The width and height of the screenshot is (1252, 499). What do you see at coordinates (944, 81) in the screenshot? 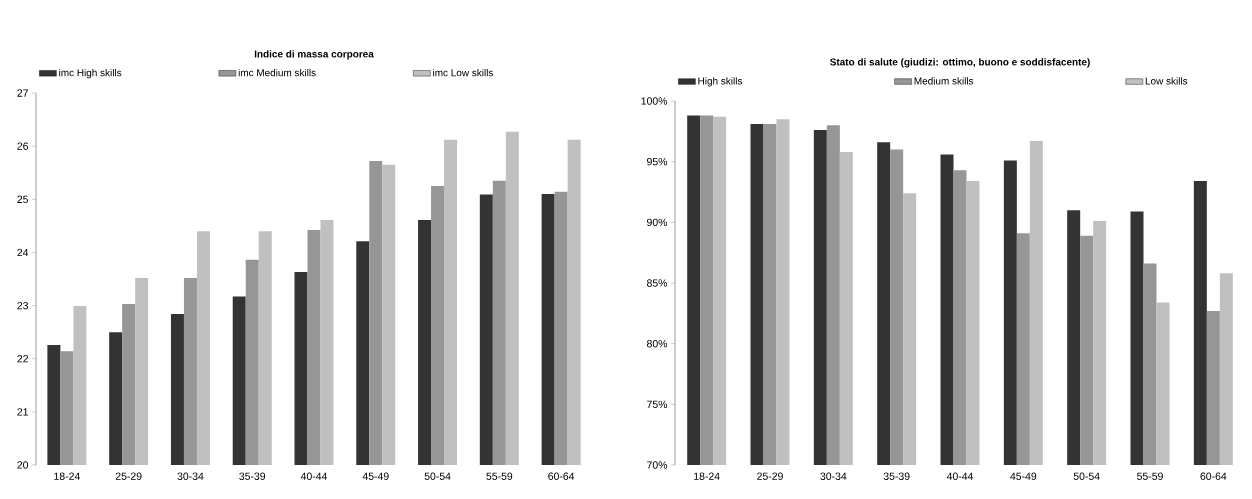
I see `legend-label: Medium skills` at bounding box center [944, 81].